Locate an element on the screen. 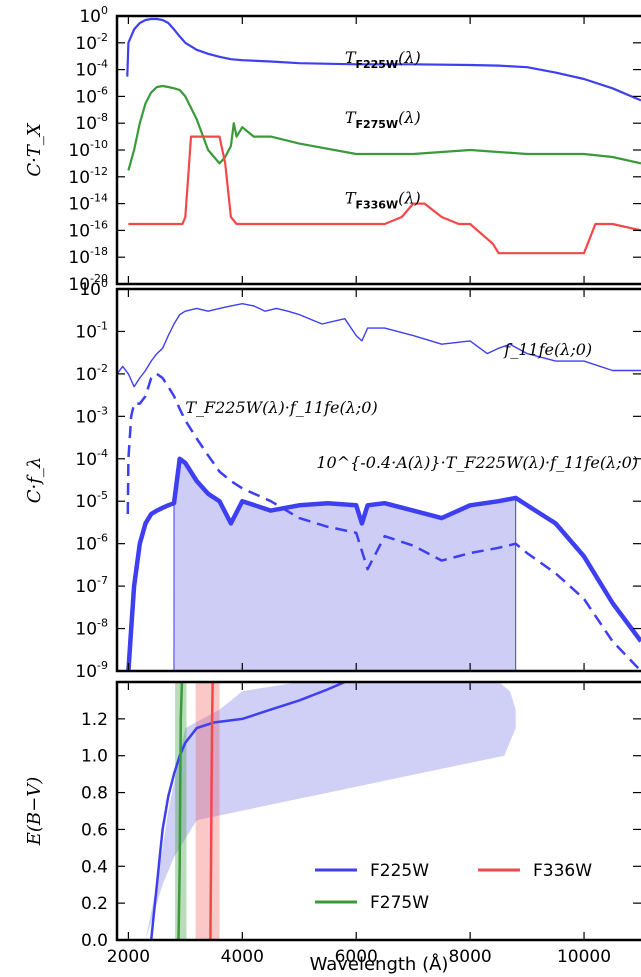 This screenshot has width=641, height=977. y-axis-label: C·T_X is located at coordinates (34, 149).